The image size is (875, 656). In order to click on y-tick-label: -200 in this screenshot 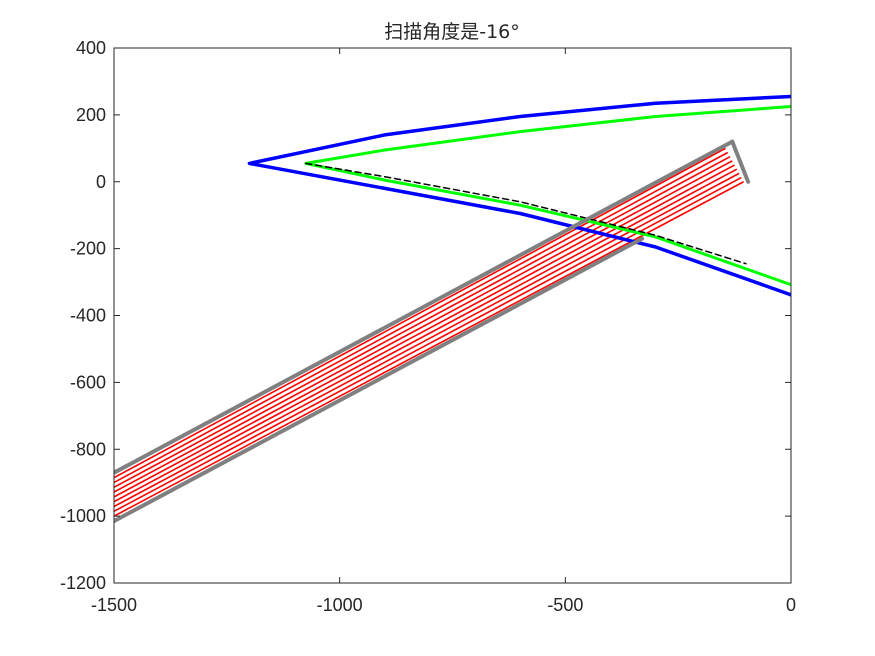, I will do `click(88, 249)`.